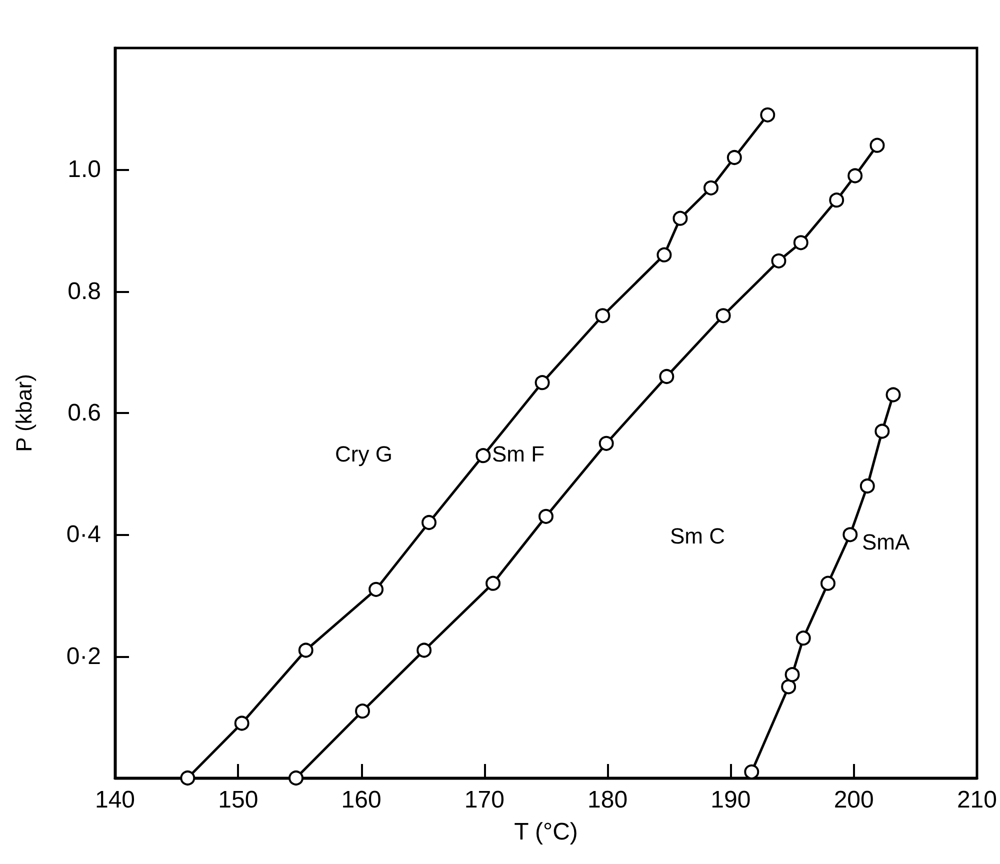 The width and height of the screenshot is (1000, 864). What do you see at coordinates (83, 656) in the screenshot?
I see `y-tick-label: 0·2` at bounding box center [83, 656].